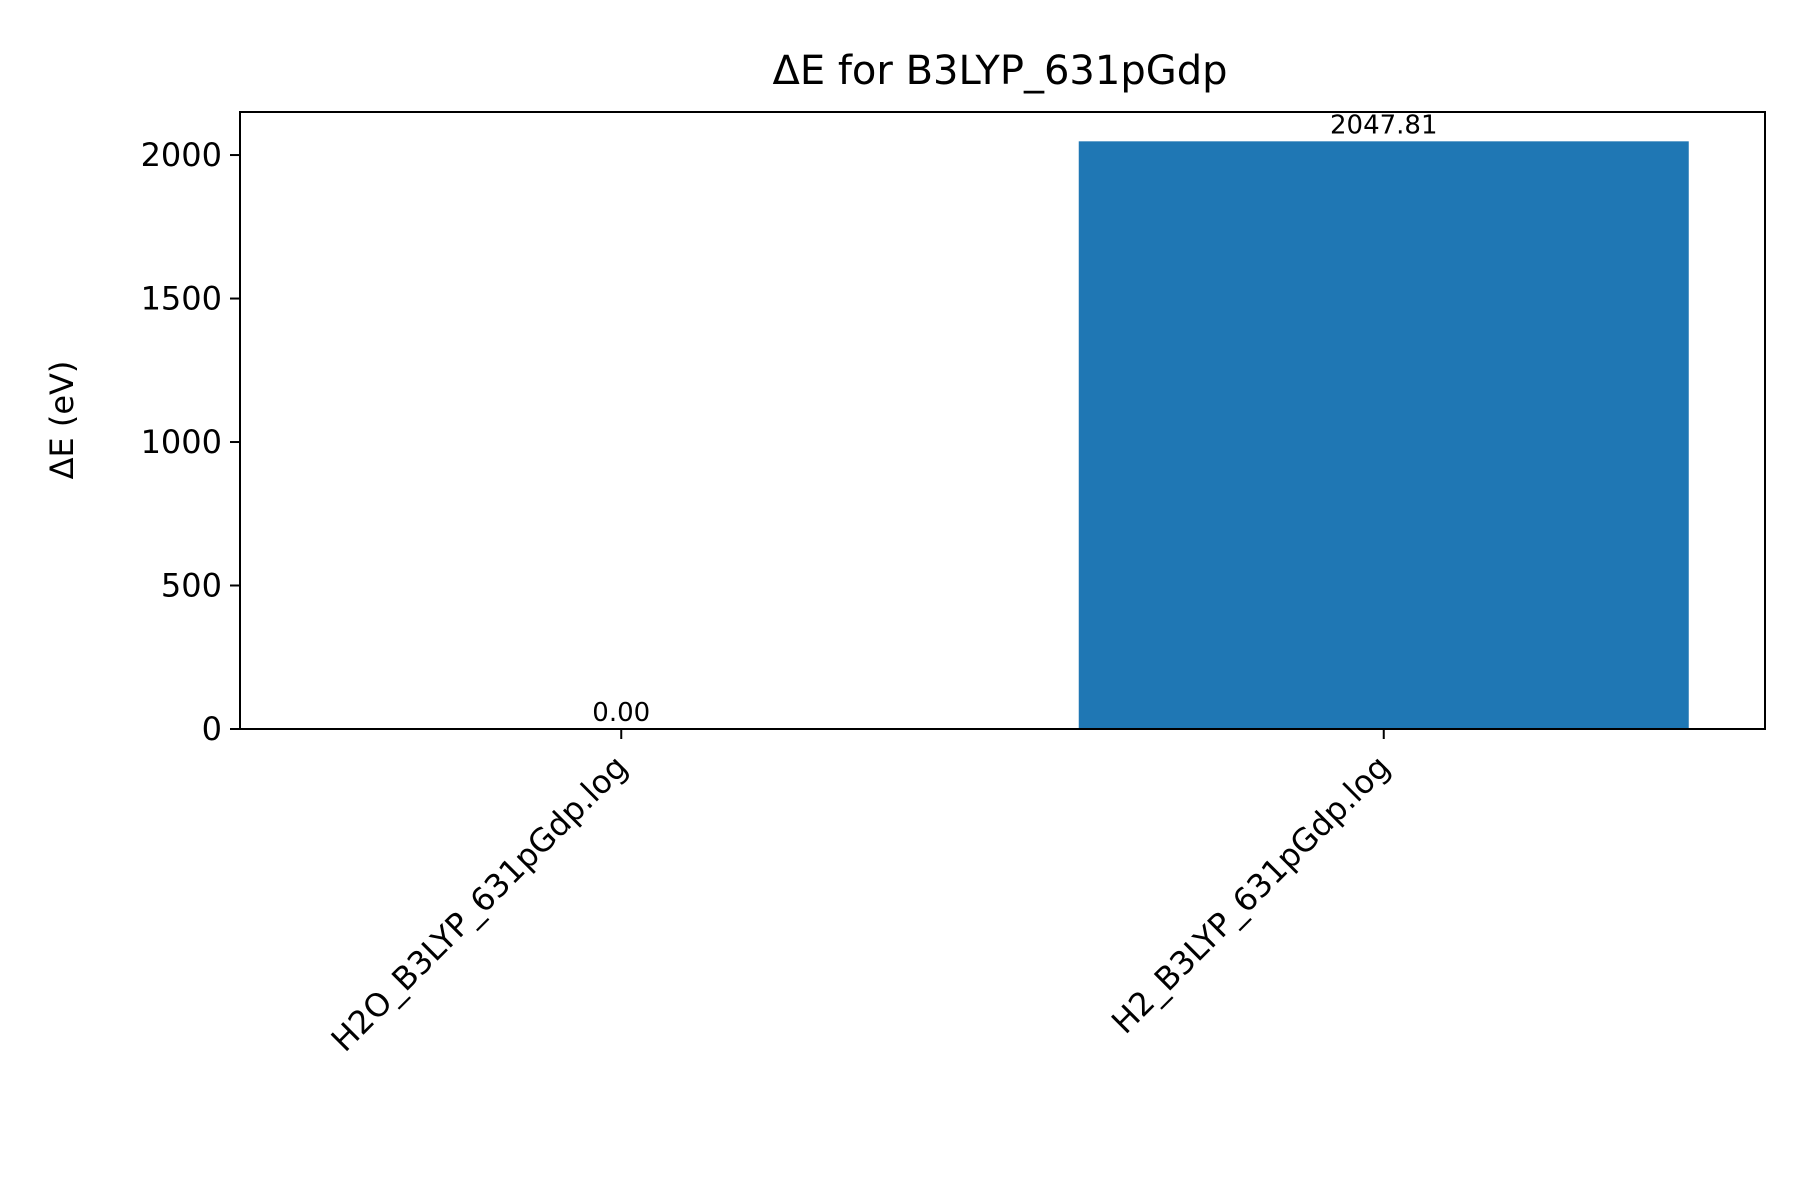 This screenshot has height=1200, width=1800. Describe the element at coordinates (1384, 125) in the screenshot. I see `data-label-1: 2047.81` at that location.